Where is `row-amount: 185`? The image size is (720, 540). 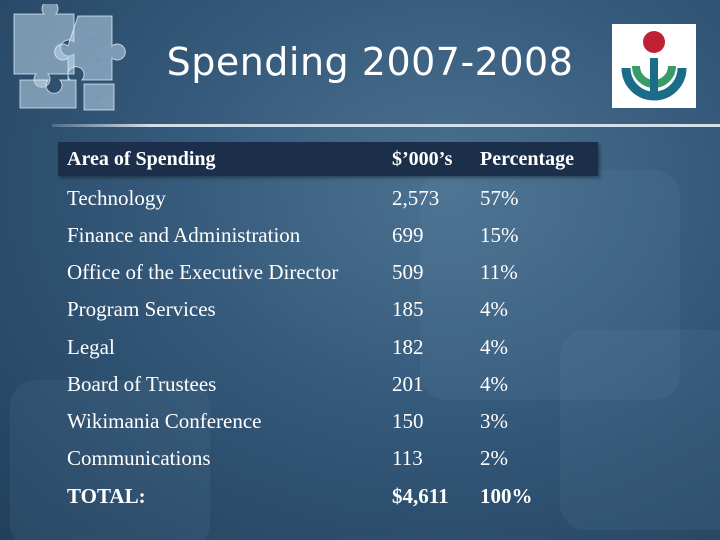
row-amount: 185 is located at coordinates (408, 309).